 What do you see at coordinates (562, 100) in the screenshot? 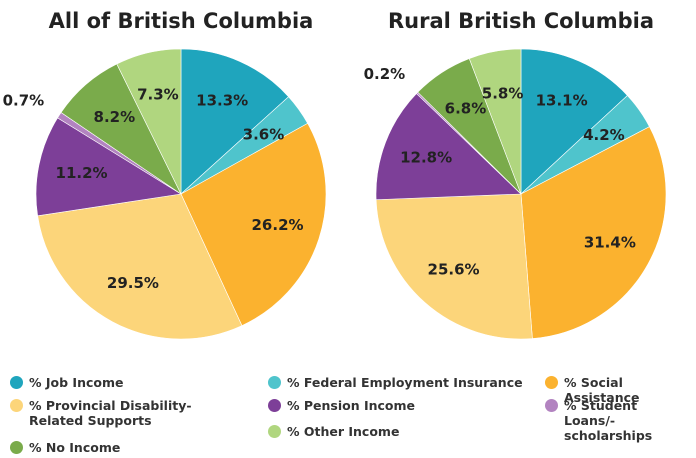
I see `data-label: 13.1%` at bounding box center [562, 100].